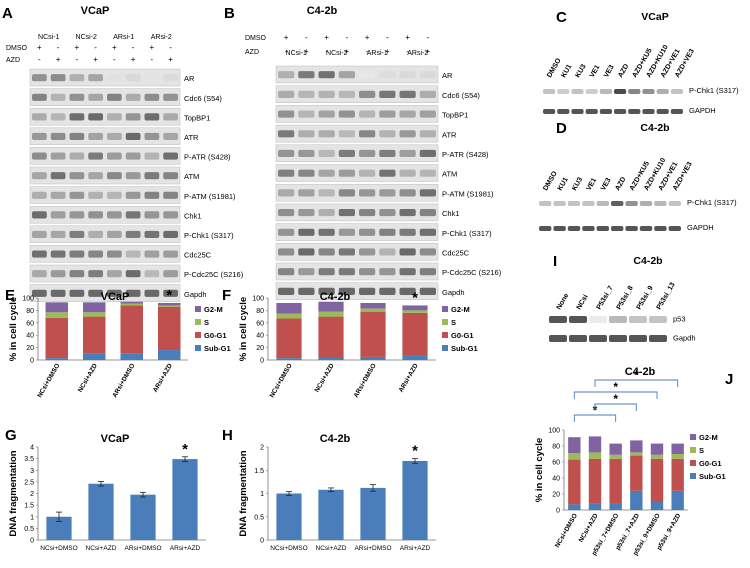 Image resolution: width=750 pixels, height=568 pixels. What do you see at coordinates (468, 193) in the screenshot?
I see `protein-label: P-ATM (S1981)` at bounding box center [468, 193].